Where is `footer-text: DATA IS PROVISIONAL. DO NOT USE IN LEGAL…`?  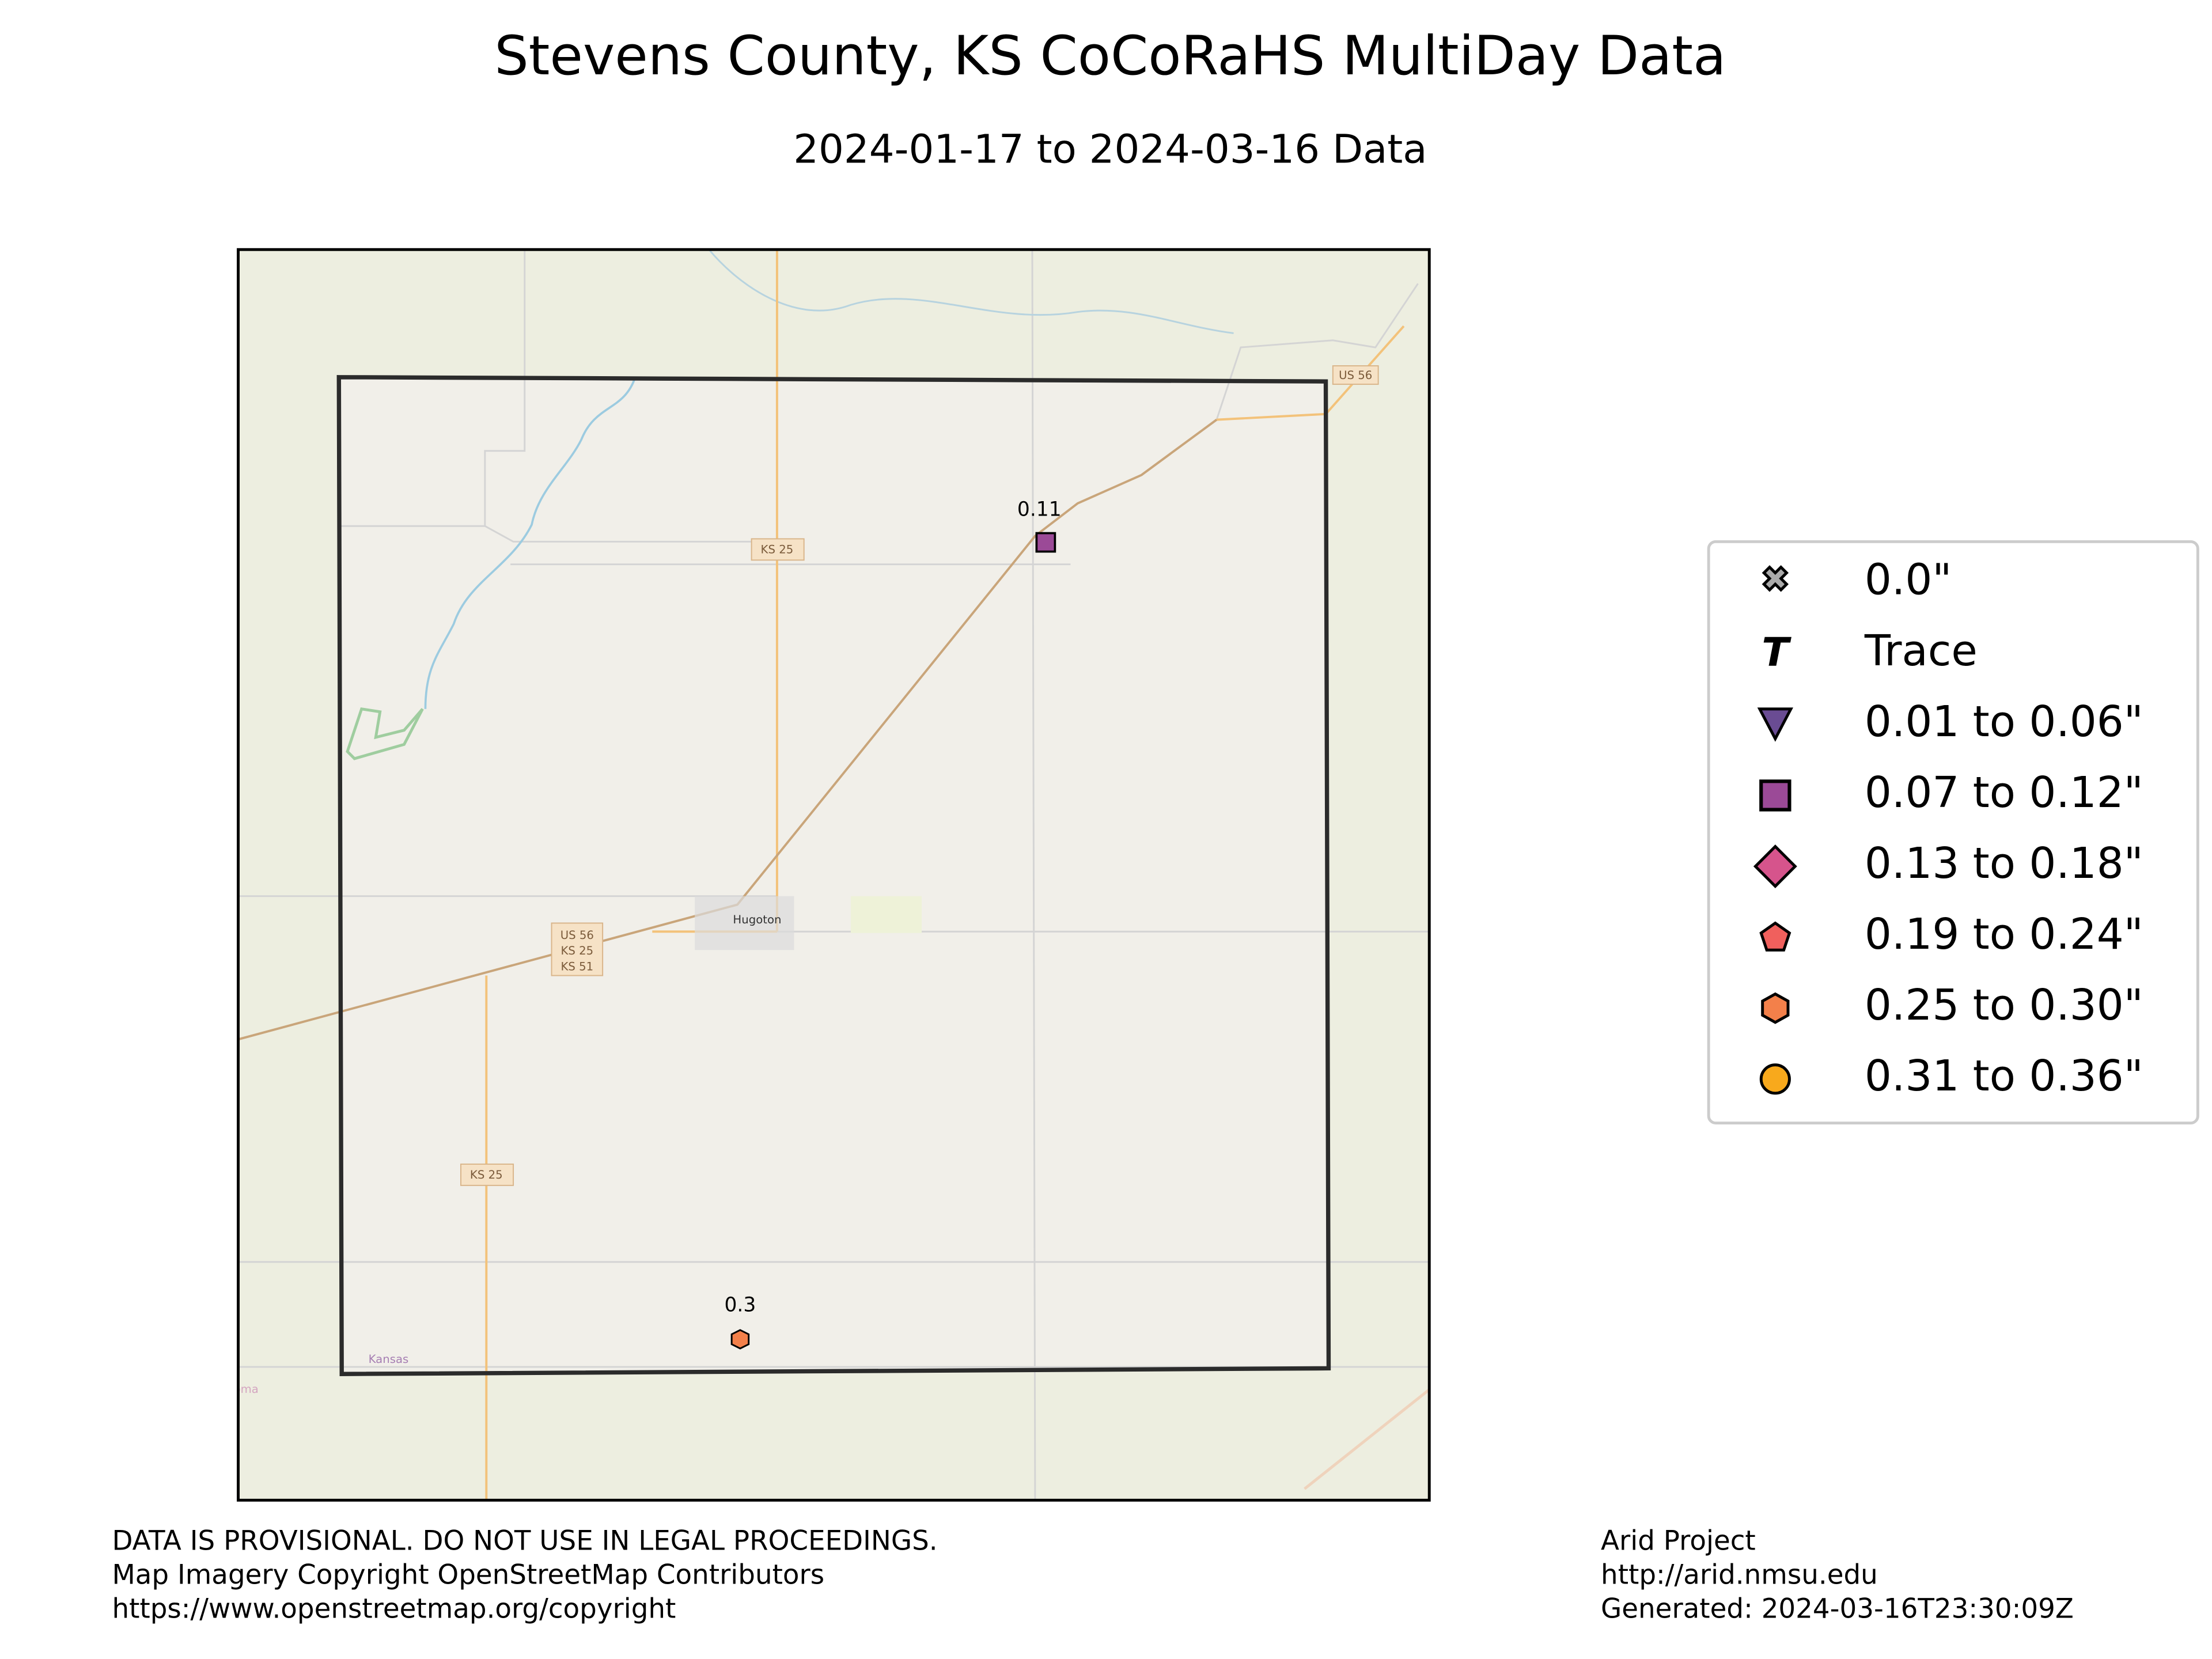
footer-text: DATA IS PROVISIONAL. DO NOT USE IN LEGAL… is located at coordinates (524, 1540).